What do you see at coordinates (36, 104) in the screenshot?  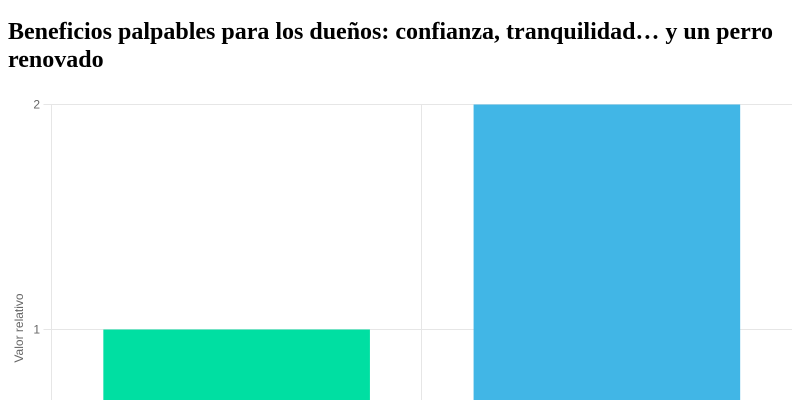 I see `svg-text: 2` at bounding box center [36, 104].